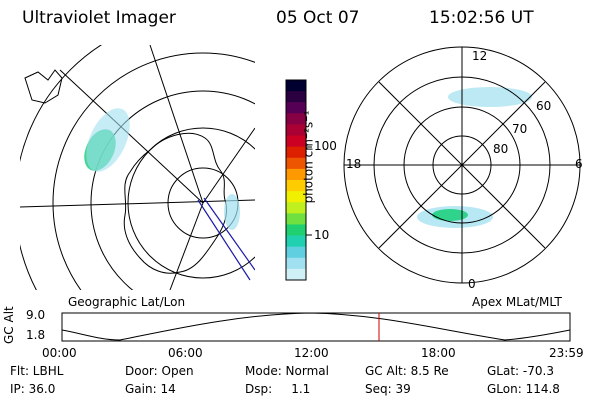 This screenshot has width=600, height=400. What do you see at coordinates (325, 146) in the screenshot?
I see `colorbar-tick-label: 100` at bounding box center [325, 146].